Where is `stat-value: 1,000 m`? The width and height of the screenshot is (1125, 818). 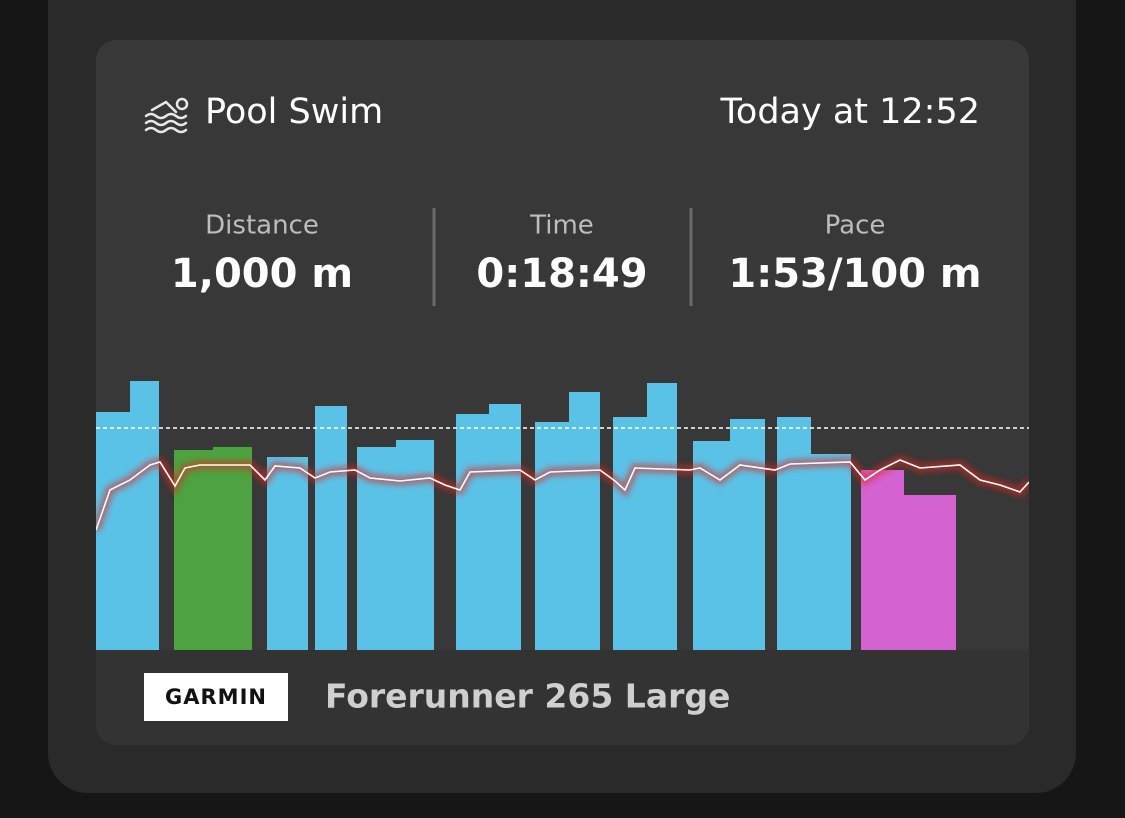 stat-value: 1,000 m is located at coordinates (262, 274).